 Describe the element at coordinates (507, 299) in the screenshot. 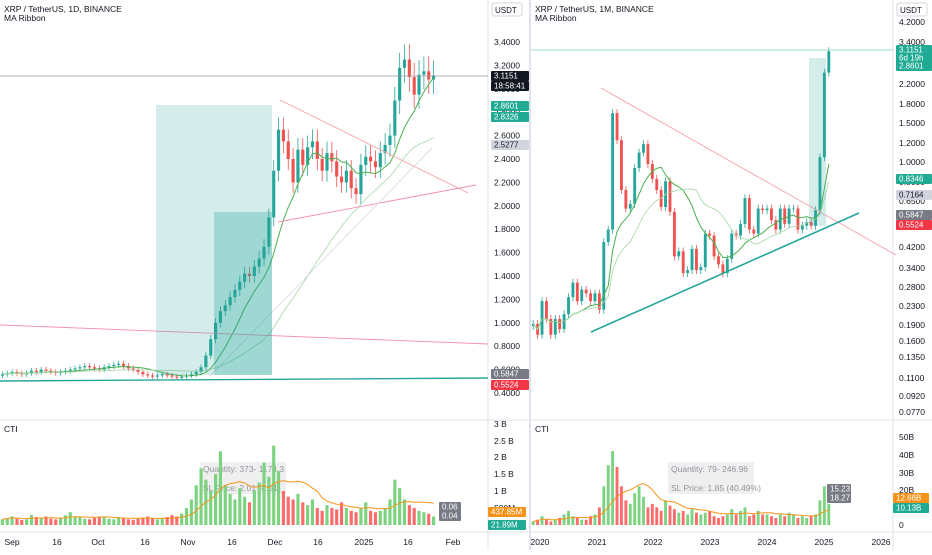

I see `price-tick-label: 1.2000` at that location.